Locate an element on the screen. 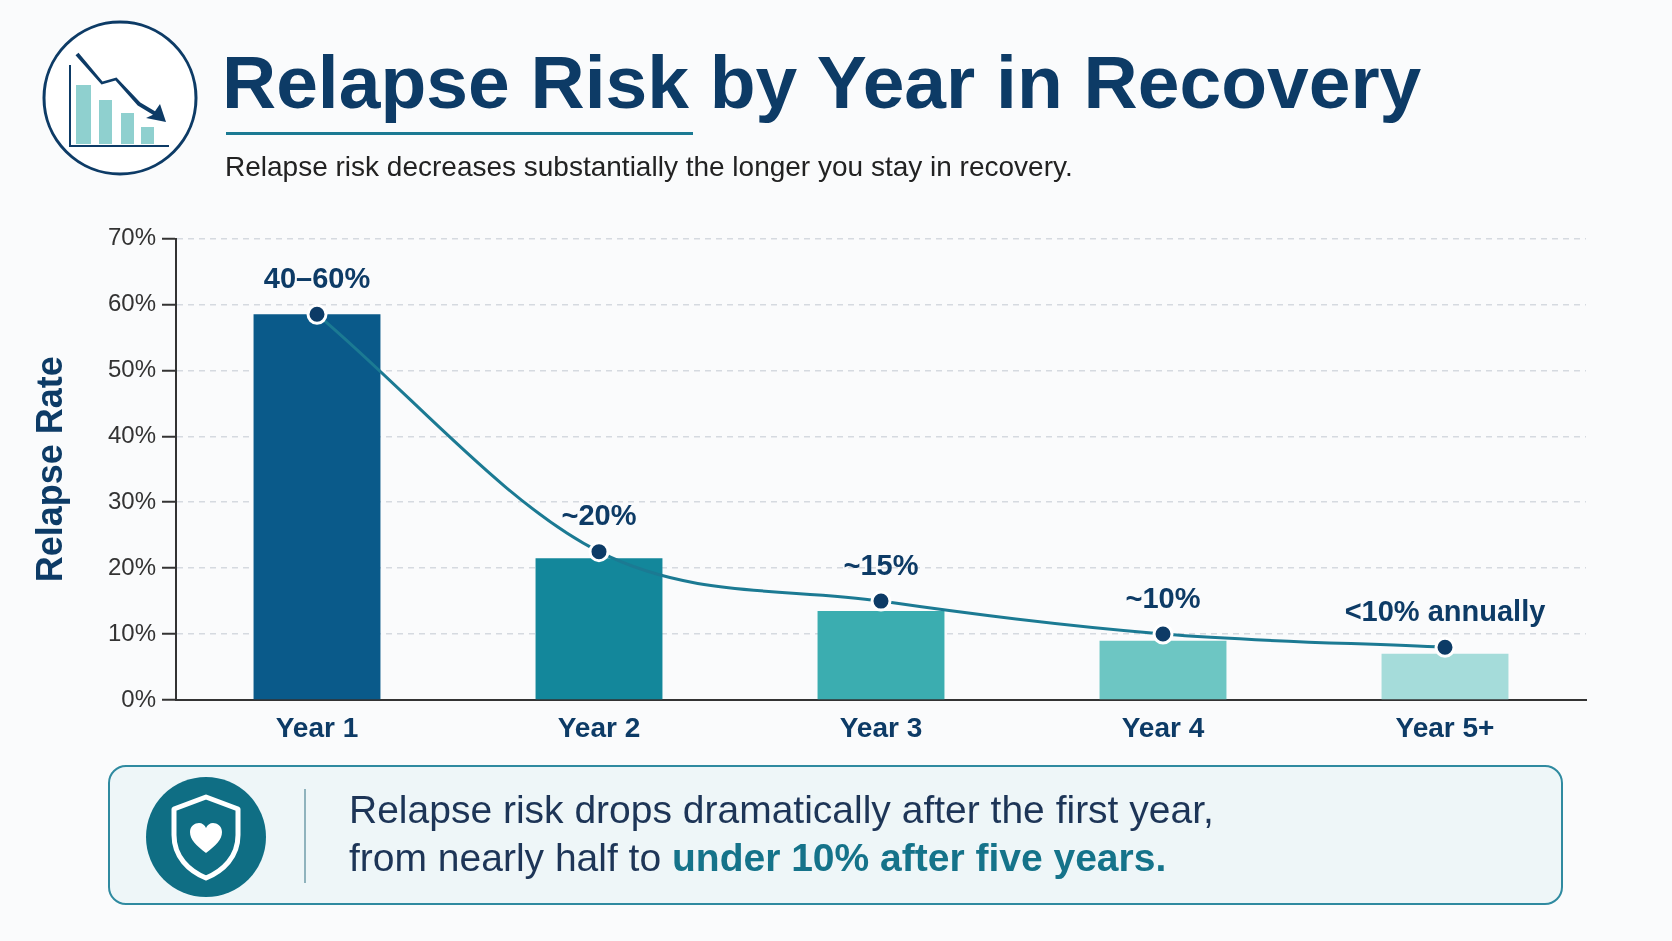 This screenshot has width=1672, height=941. text: Relapse risk drops dramatically after the first year, is located at coordinates (781, 809).